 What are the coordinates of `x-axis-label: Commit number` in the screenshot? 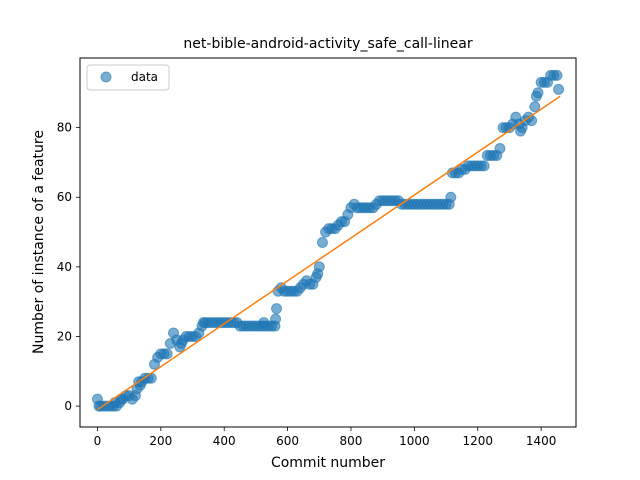 It's located at (328, 463).